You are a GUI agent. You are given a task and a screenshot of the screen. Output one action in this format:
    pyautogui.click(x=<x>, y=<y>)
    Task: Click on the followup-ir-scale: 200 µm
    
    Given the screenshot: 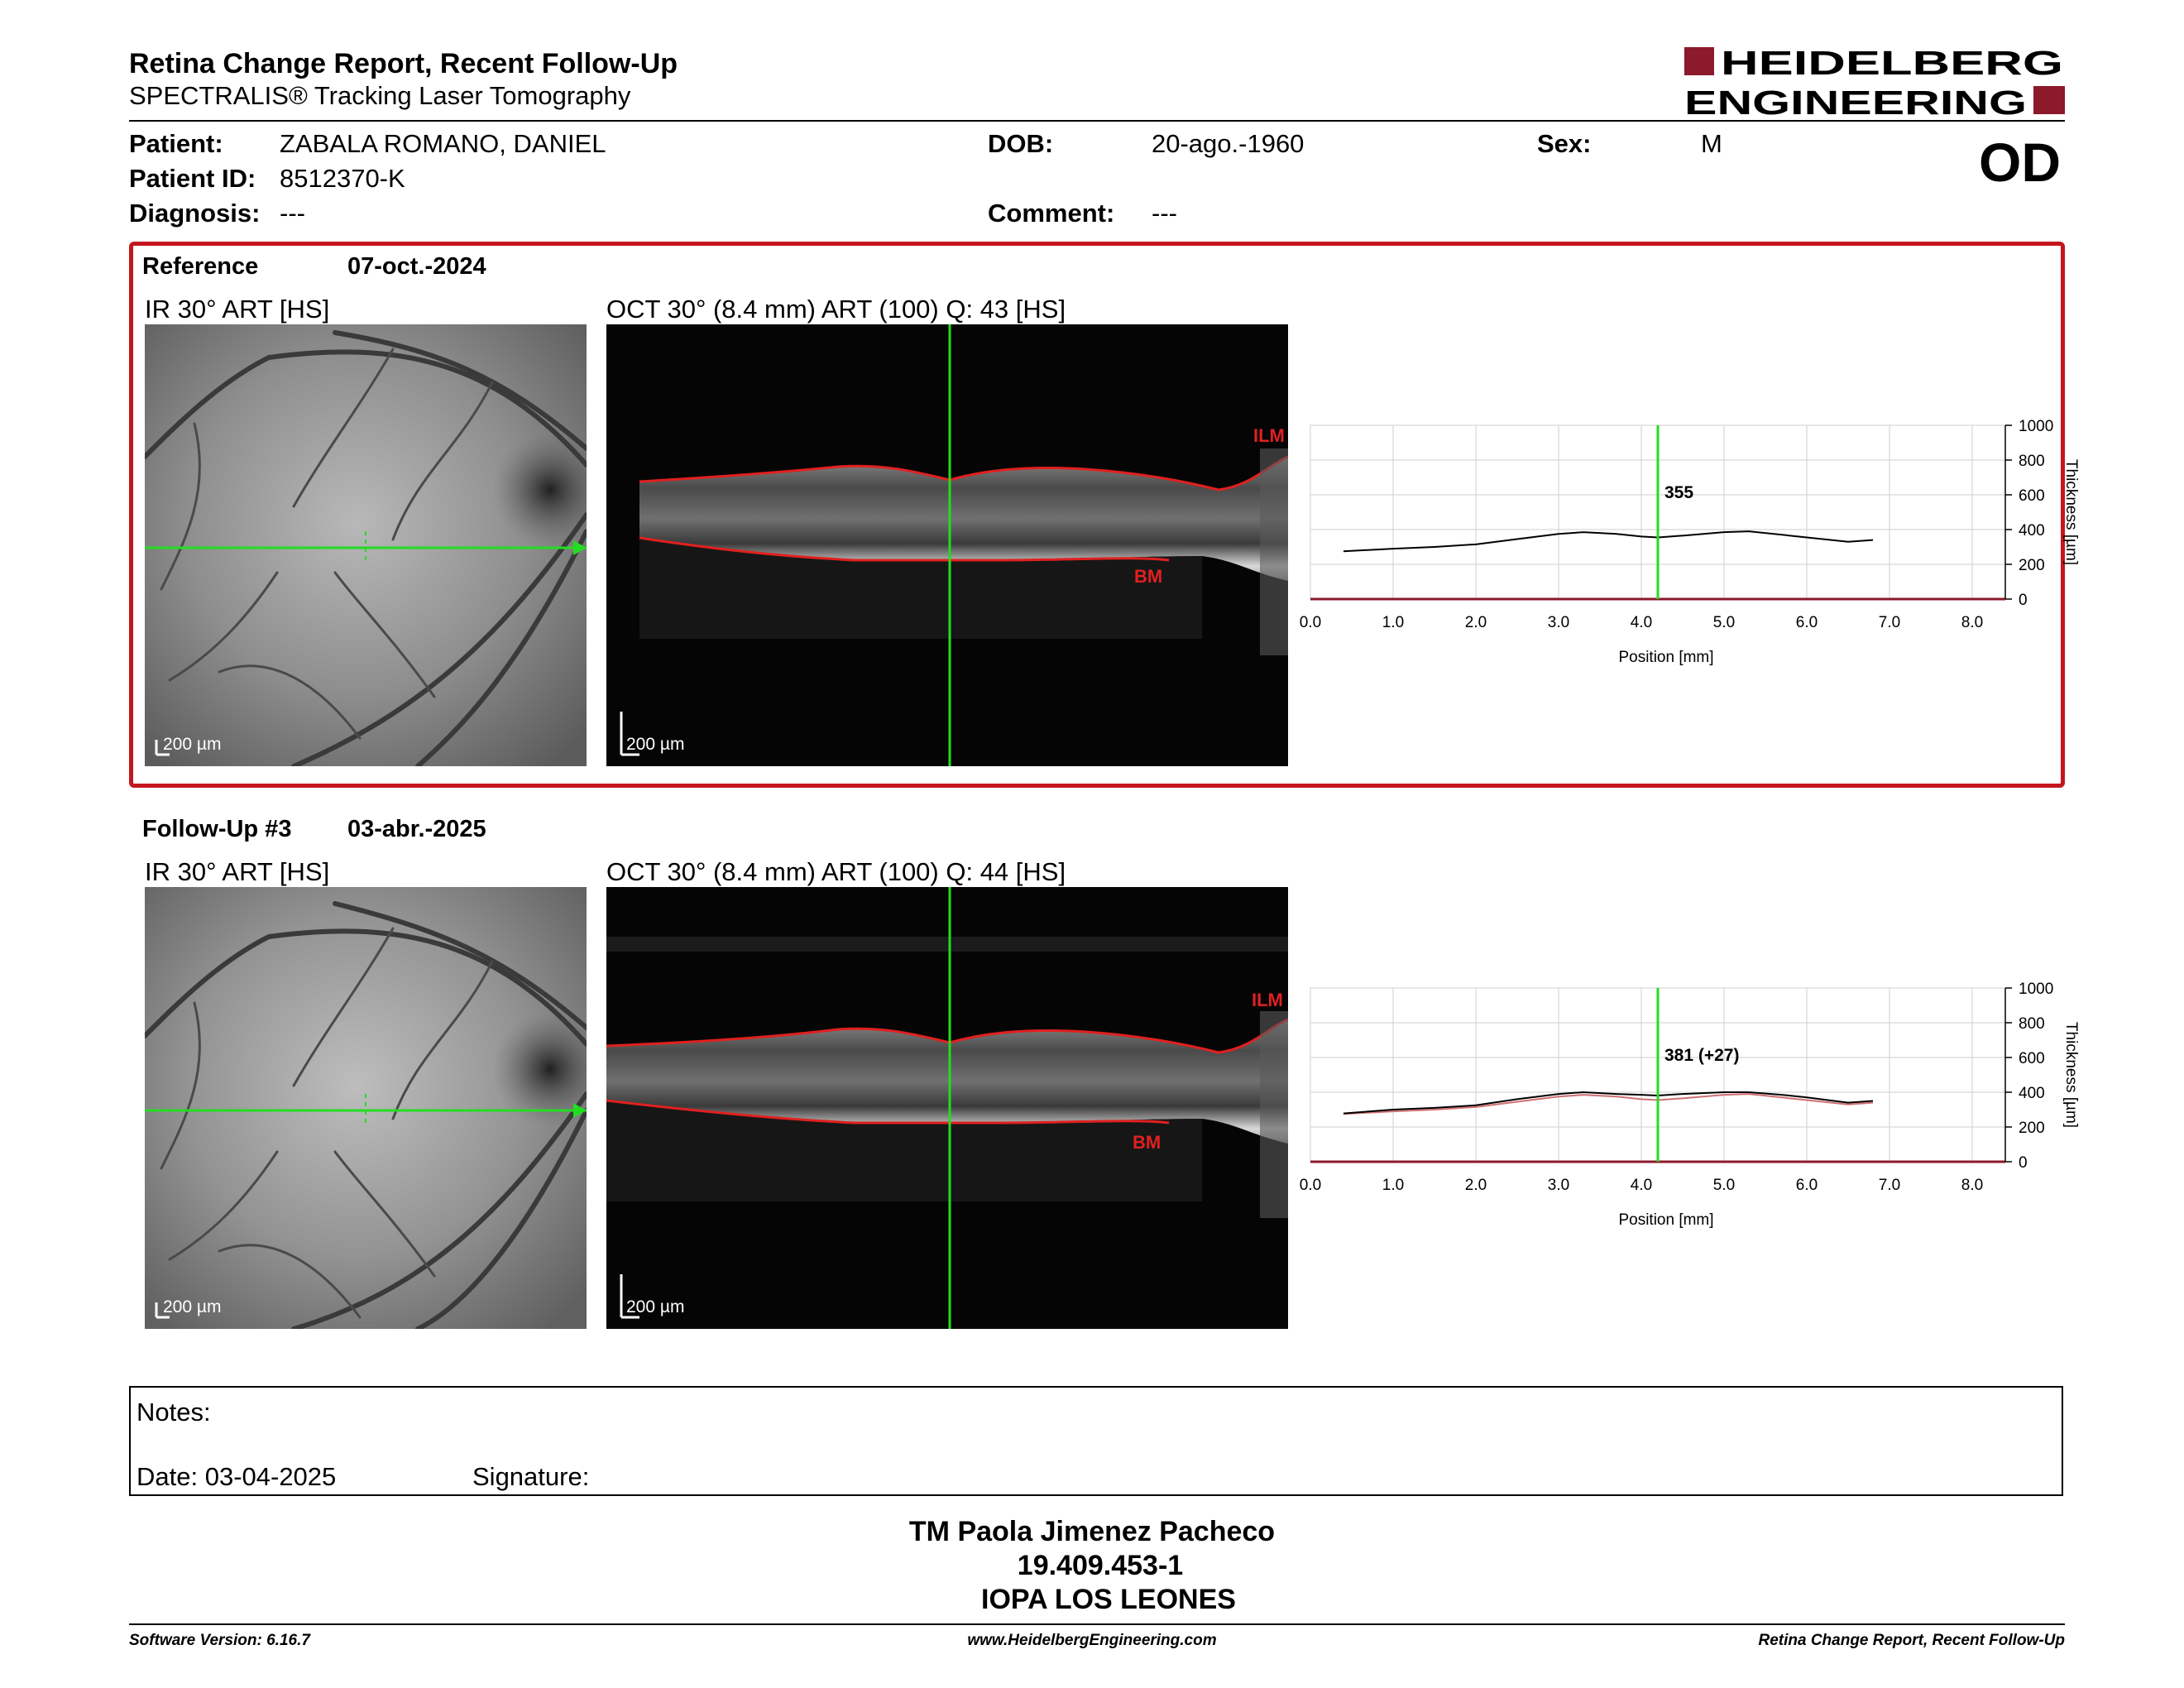 What is the action you would take?
    pyautogui.click(x=192, y=1306)
    